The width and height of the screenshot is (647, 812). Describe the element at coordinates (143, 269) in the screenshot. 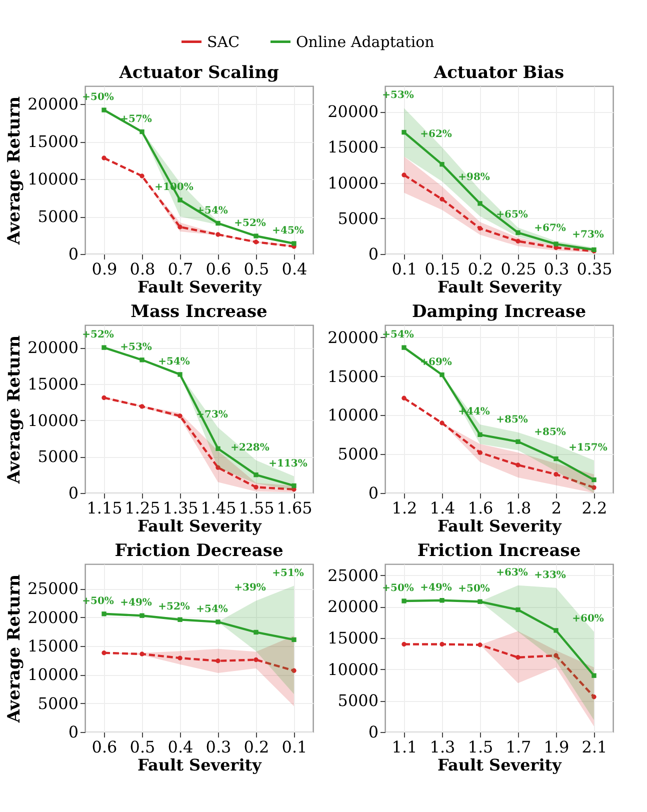

I see `x-tick-label: 0.8` at that location.